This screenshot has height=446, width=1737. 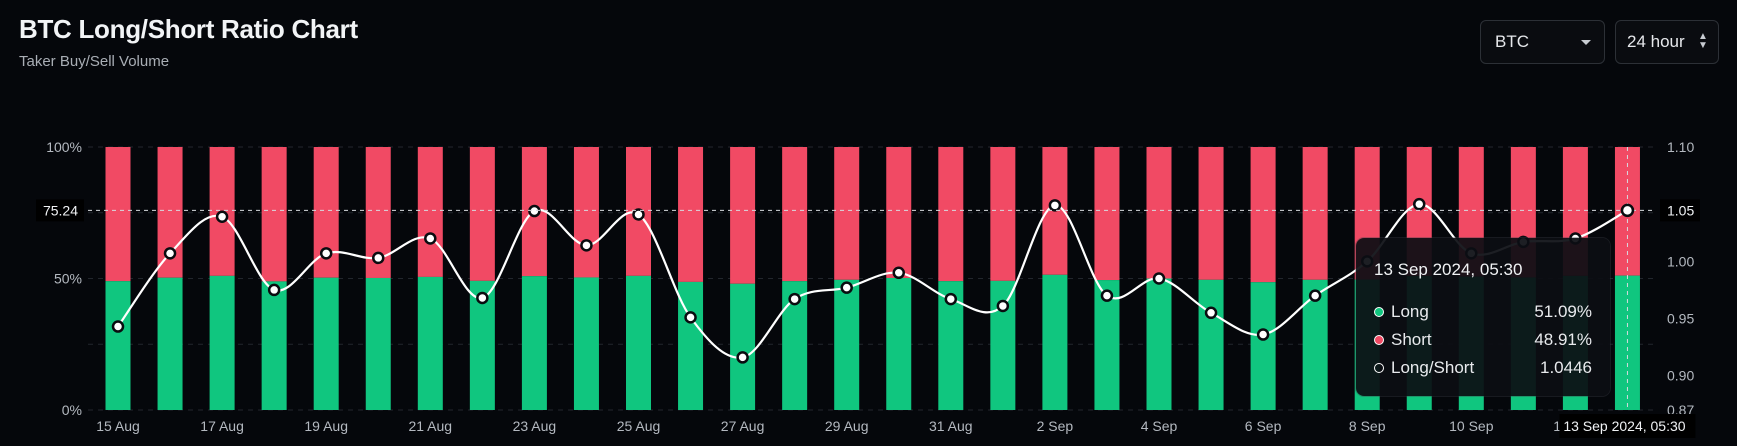 What do you see at coordinates (1627, 210) in the screenshot?
I see `crosshair-point` at bounding box center [1627, 210].